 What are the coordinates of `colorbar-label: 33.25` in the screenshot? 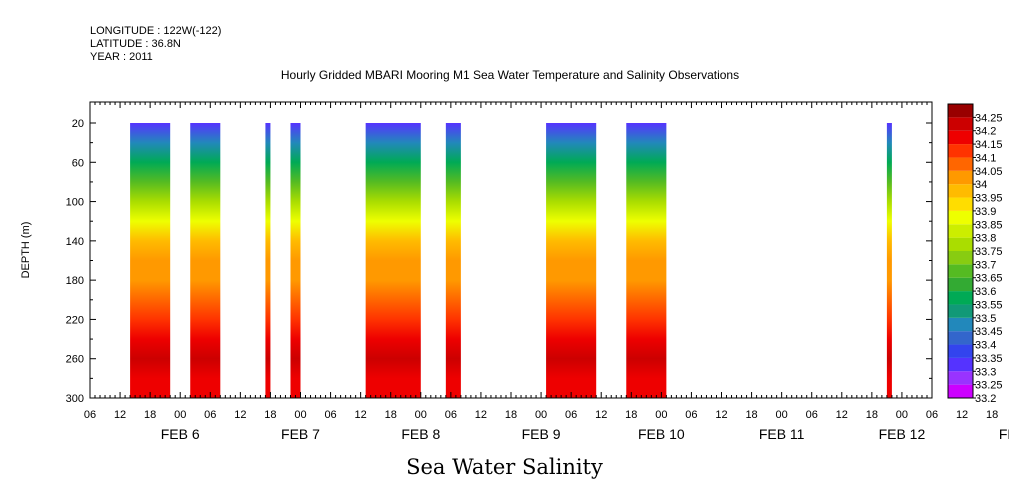 It's located at (989, 386).